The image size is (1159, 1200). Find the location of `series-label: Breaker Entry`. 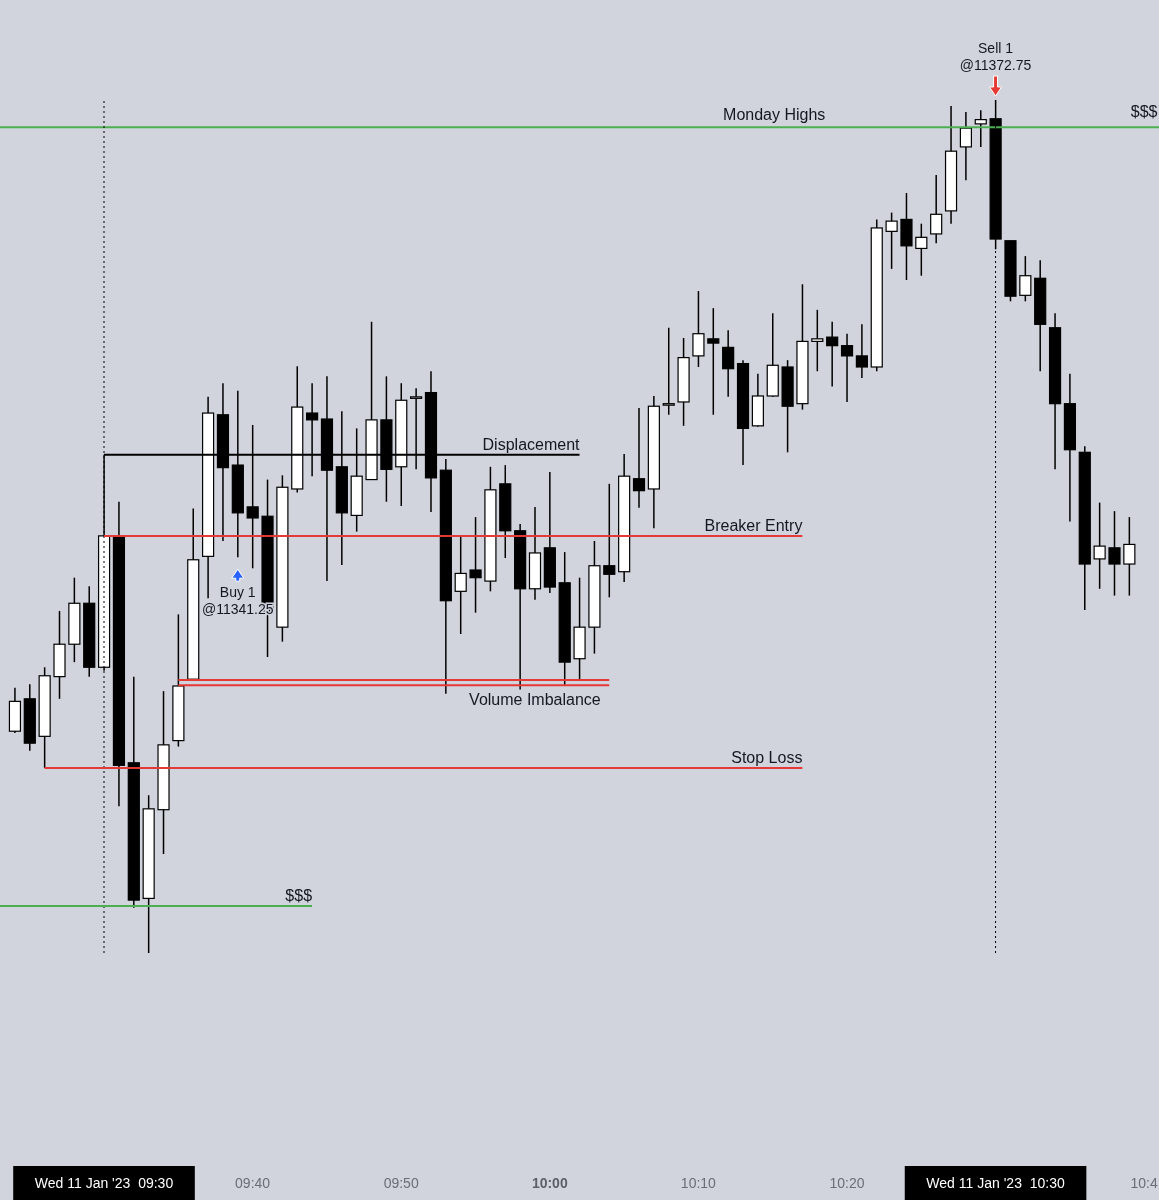

series-label: Breaker Entry is located at coordinates (753, 525).